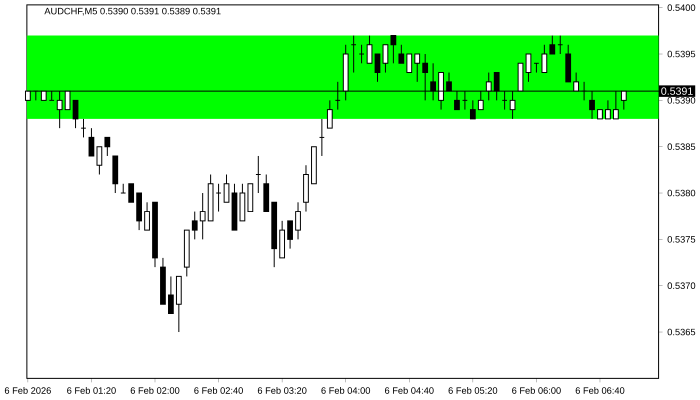 This screenshot has height=400, width=700. What do you see at coordinates (282, 390) in the screenshot?
I see `x-tick-label: 6 Feb 03:20` at bounding box center [282, 390].